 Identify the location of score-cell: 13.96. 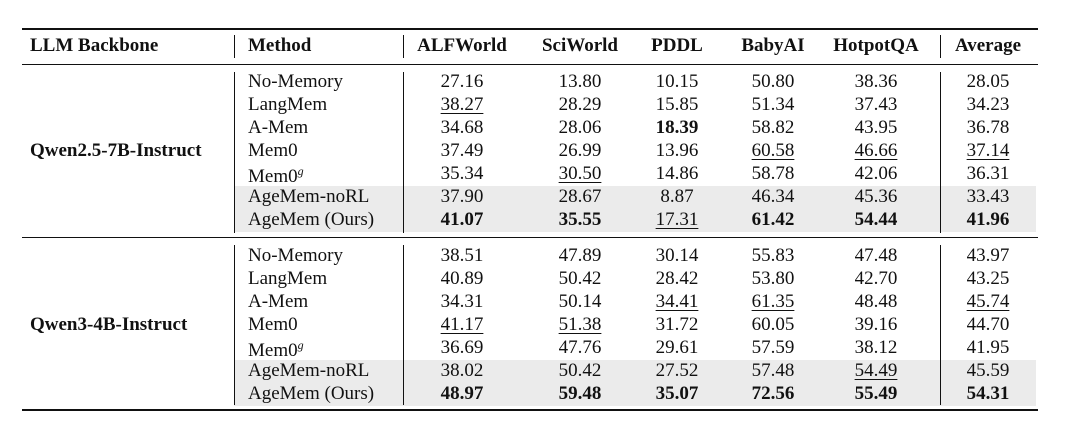
(677, 150).